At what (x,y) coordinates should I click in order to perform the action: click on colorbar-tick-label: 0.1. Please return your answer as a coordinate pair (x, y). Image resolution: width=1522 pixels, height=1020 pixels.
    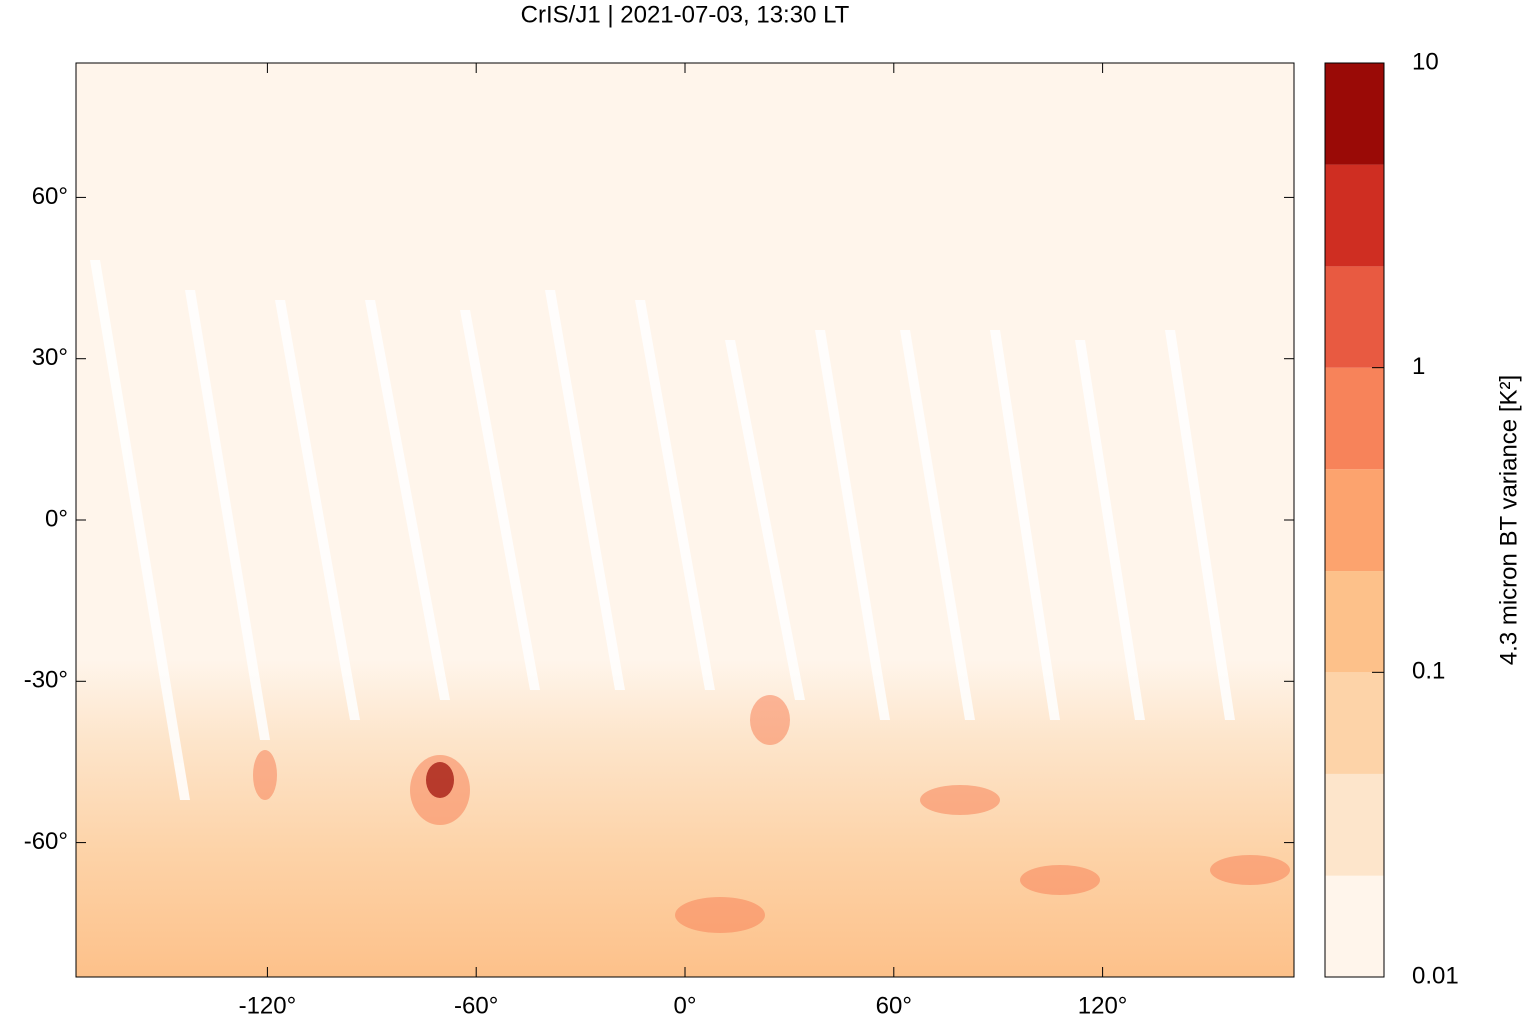
    Looking at the image, I should click on (1428, 671).